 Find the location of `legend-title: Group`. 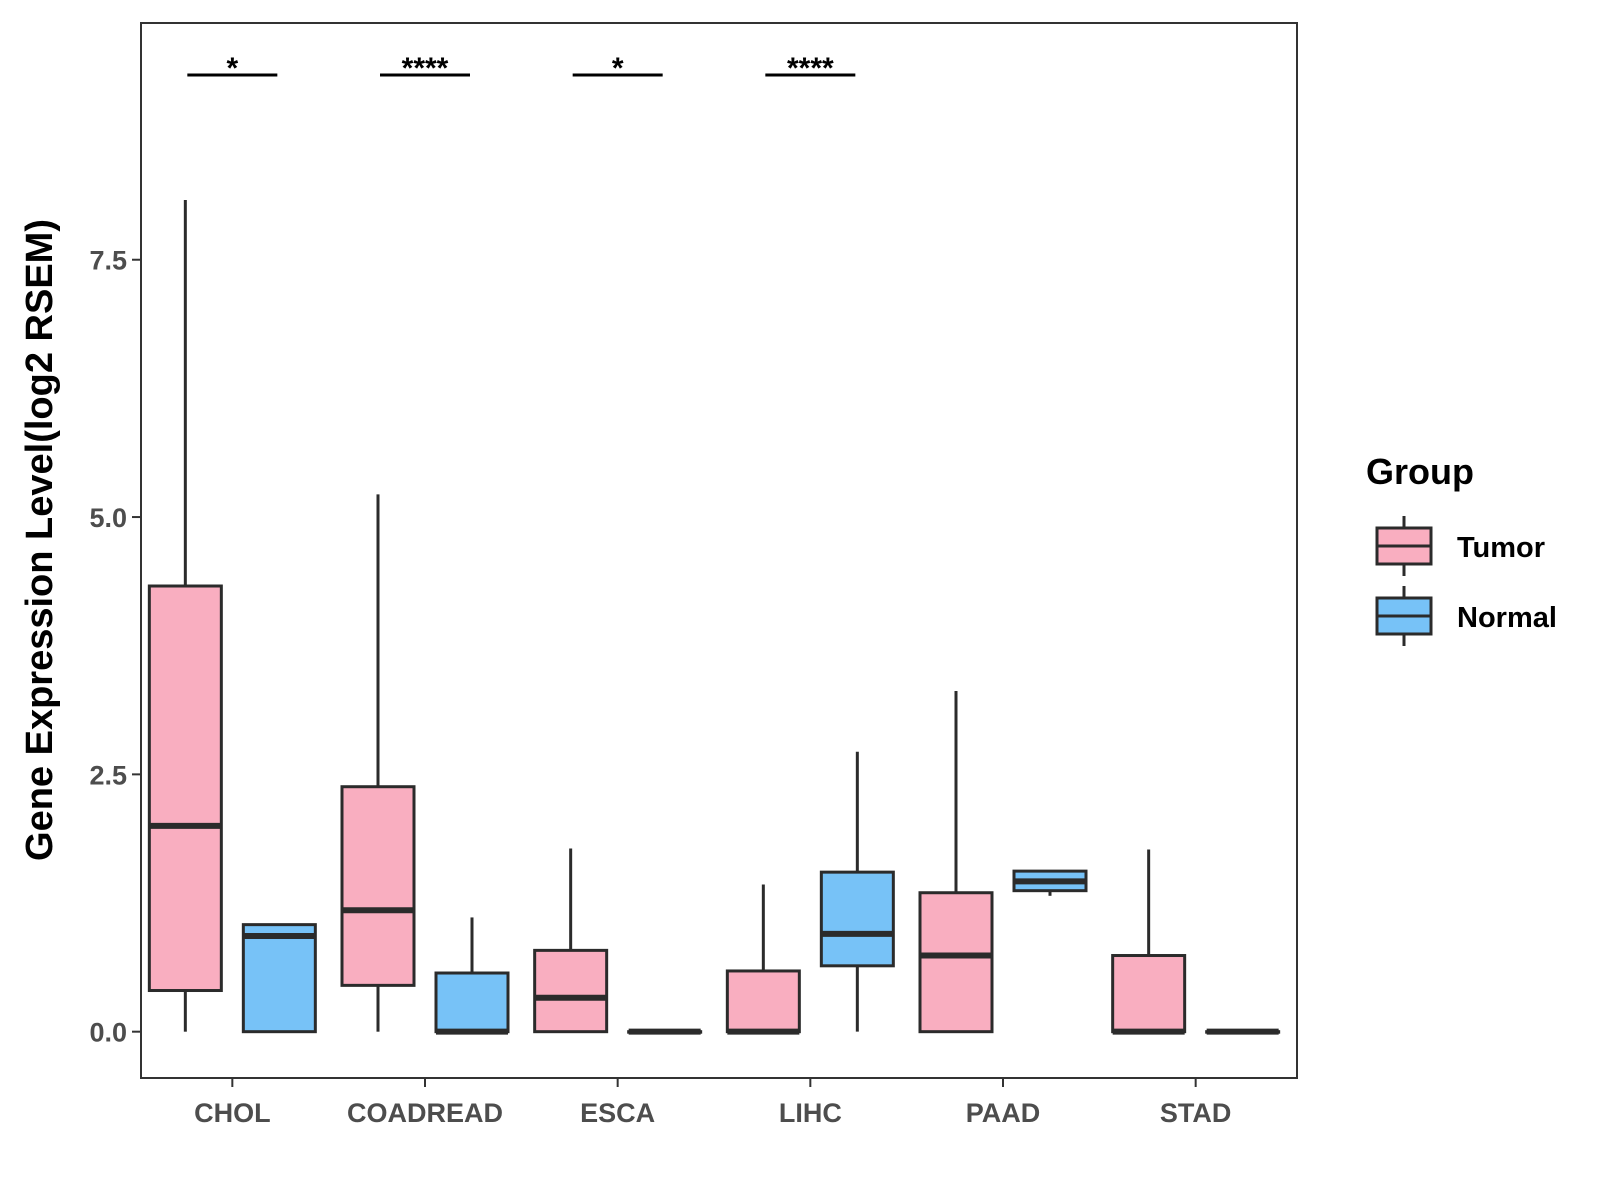

legend-title: Group is located at coordinates (1420, 471).